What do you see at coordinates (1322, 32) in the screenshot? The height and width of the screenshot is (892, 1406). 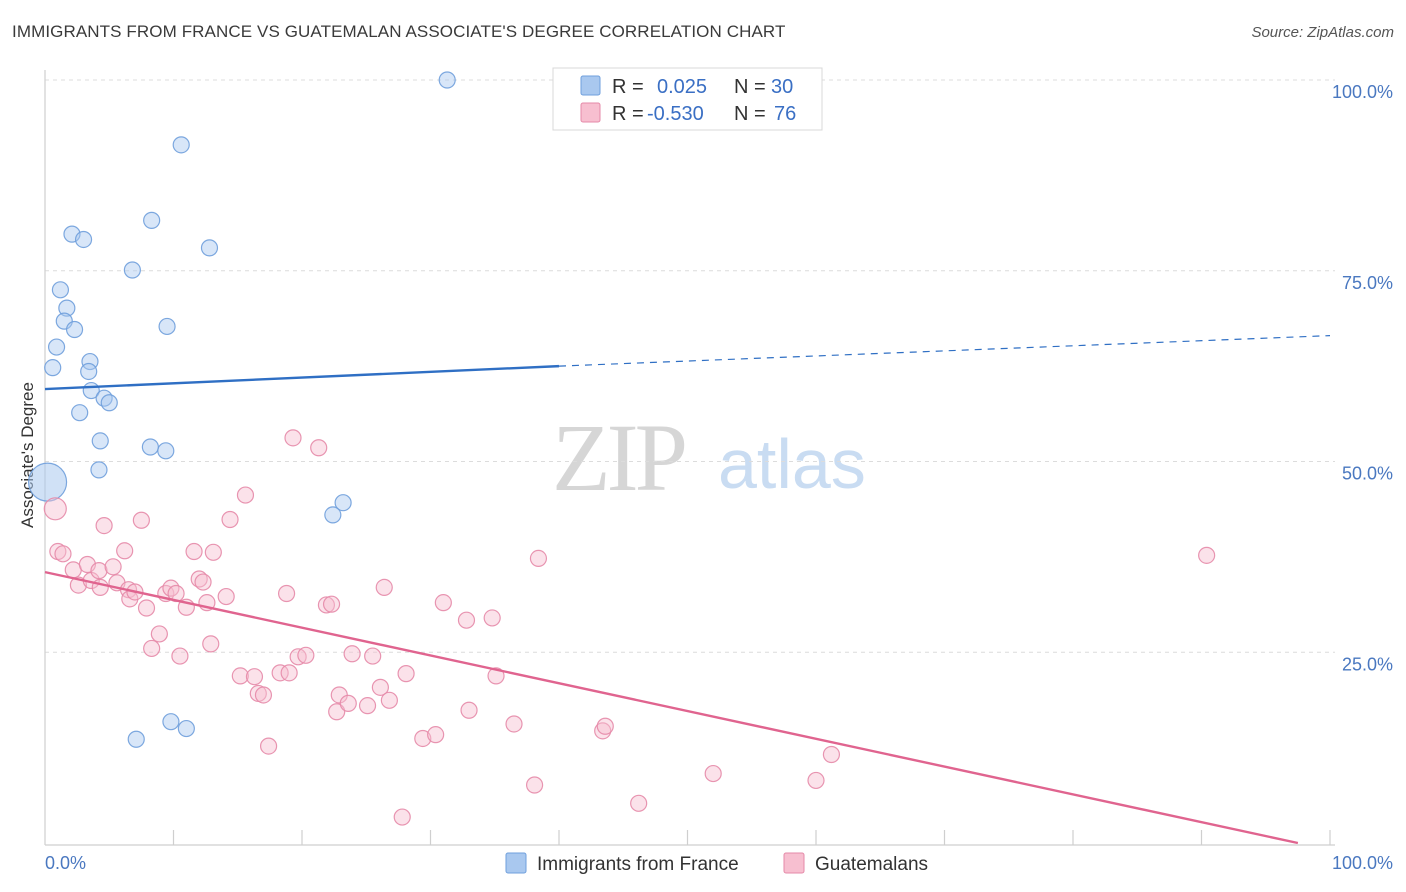 I see `chart-source: Source: ZipAtlas.com` at bounding box center [1322, 32].